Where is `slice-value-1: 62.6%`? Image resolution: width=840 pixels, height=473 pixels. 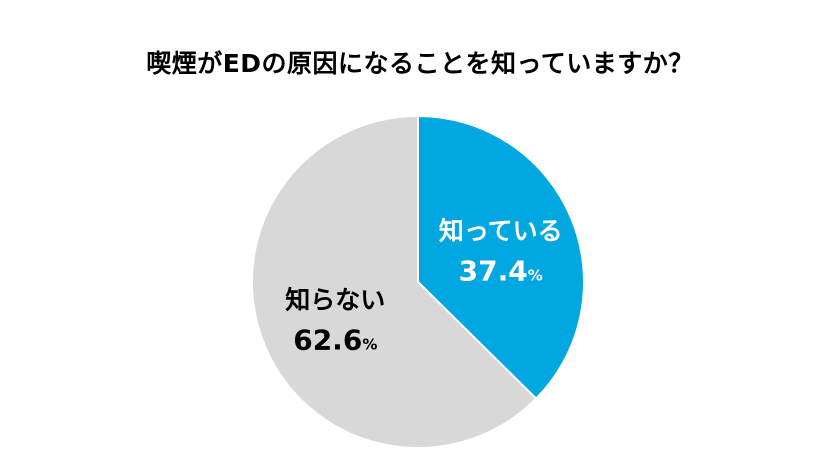
slice-value-1: 62.6% is located at coordinates (335, 340).